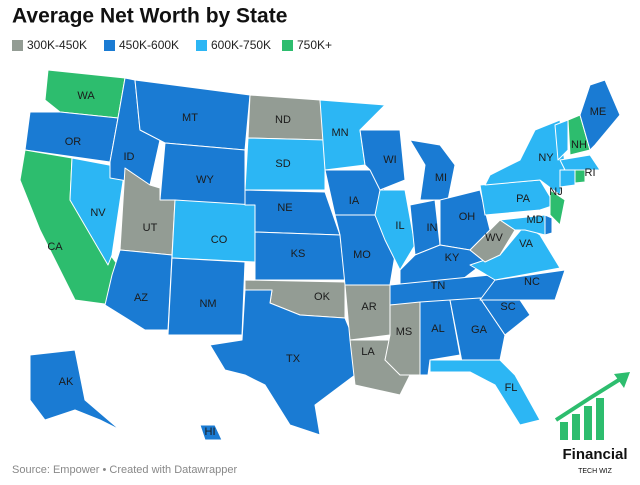 Image resolution: width=640 pixels, height=485 pixels. Describe the element at coordinates (205, 180) in the screenshot. I see `state-label: WY` at that location.